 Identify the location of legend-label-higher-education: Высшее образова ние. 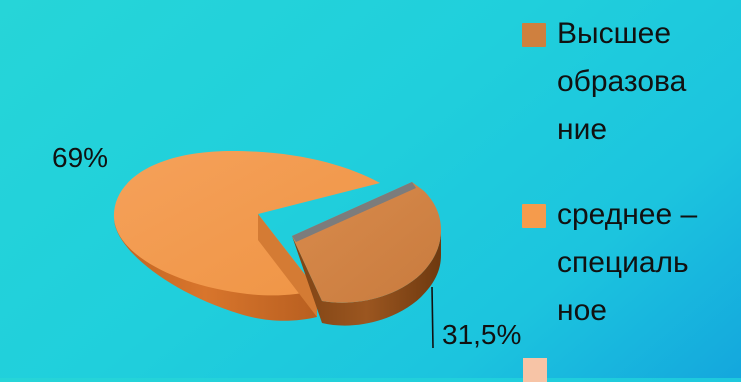
(647, 82).